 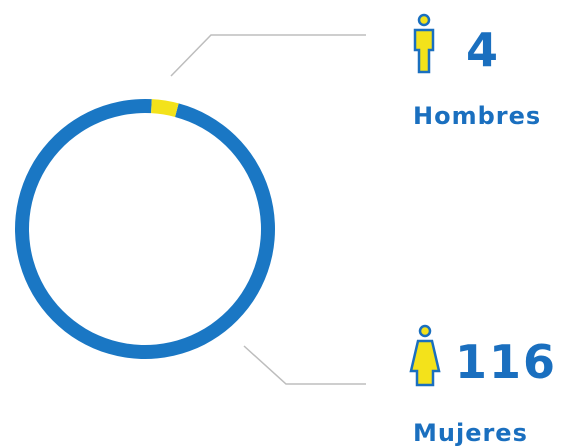 I want to click on male-icon, so click(x=424, y=43).